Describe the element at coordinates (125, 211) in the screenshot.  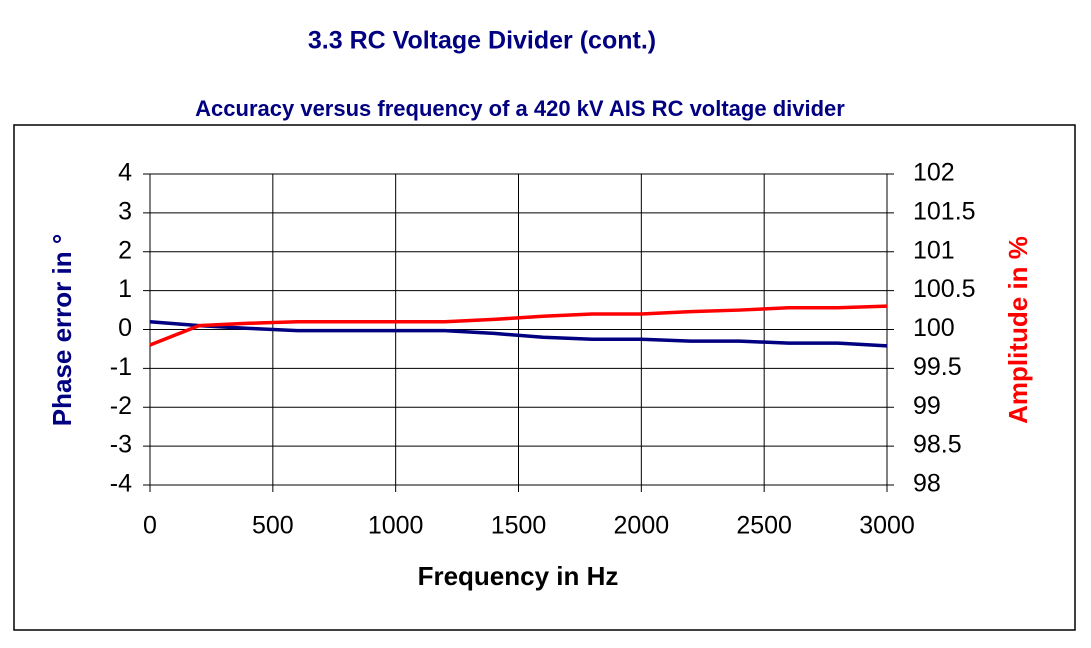
I see `y-tick-label: 3` at that location.